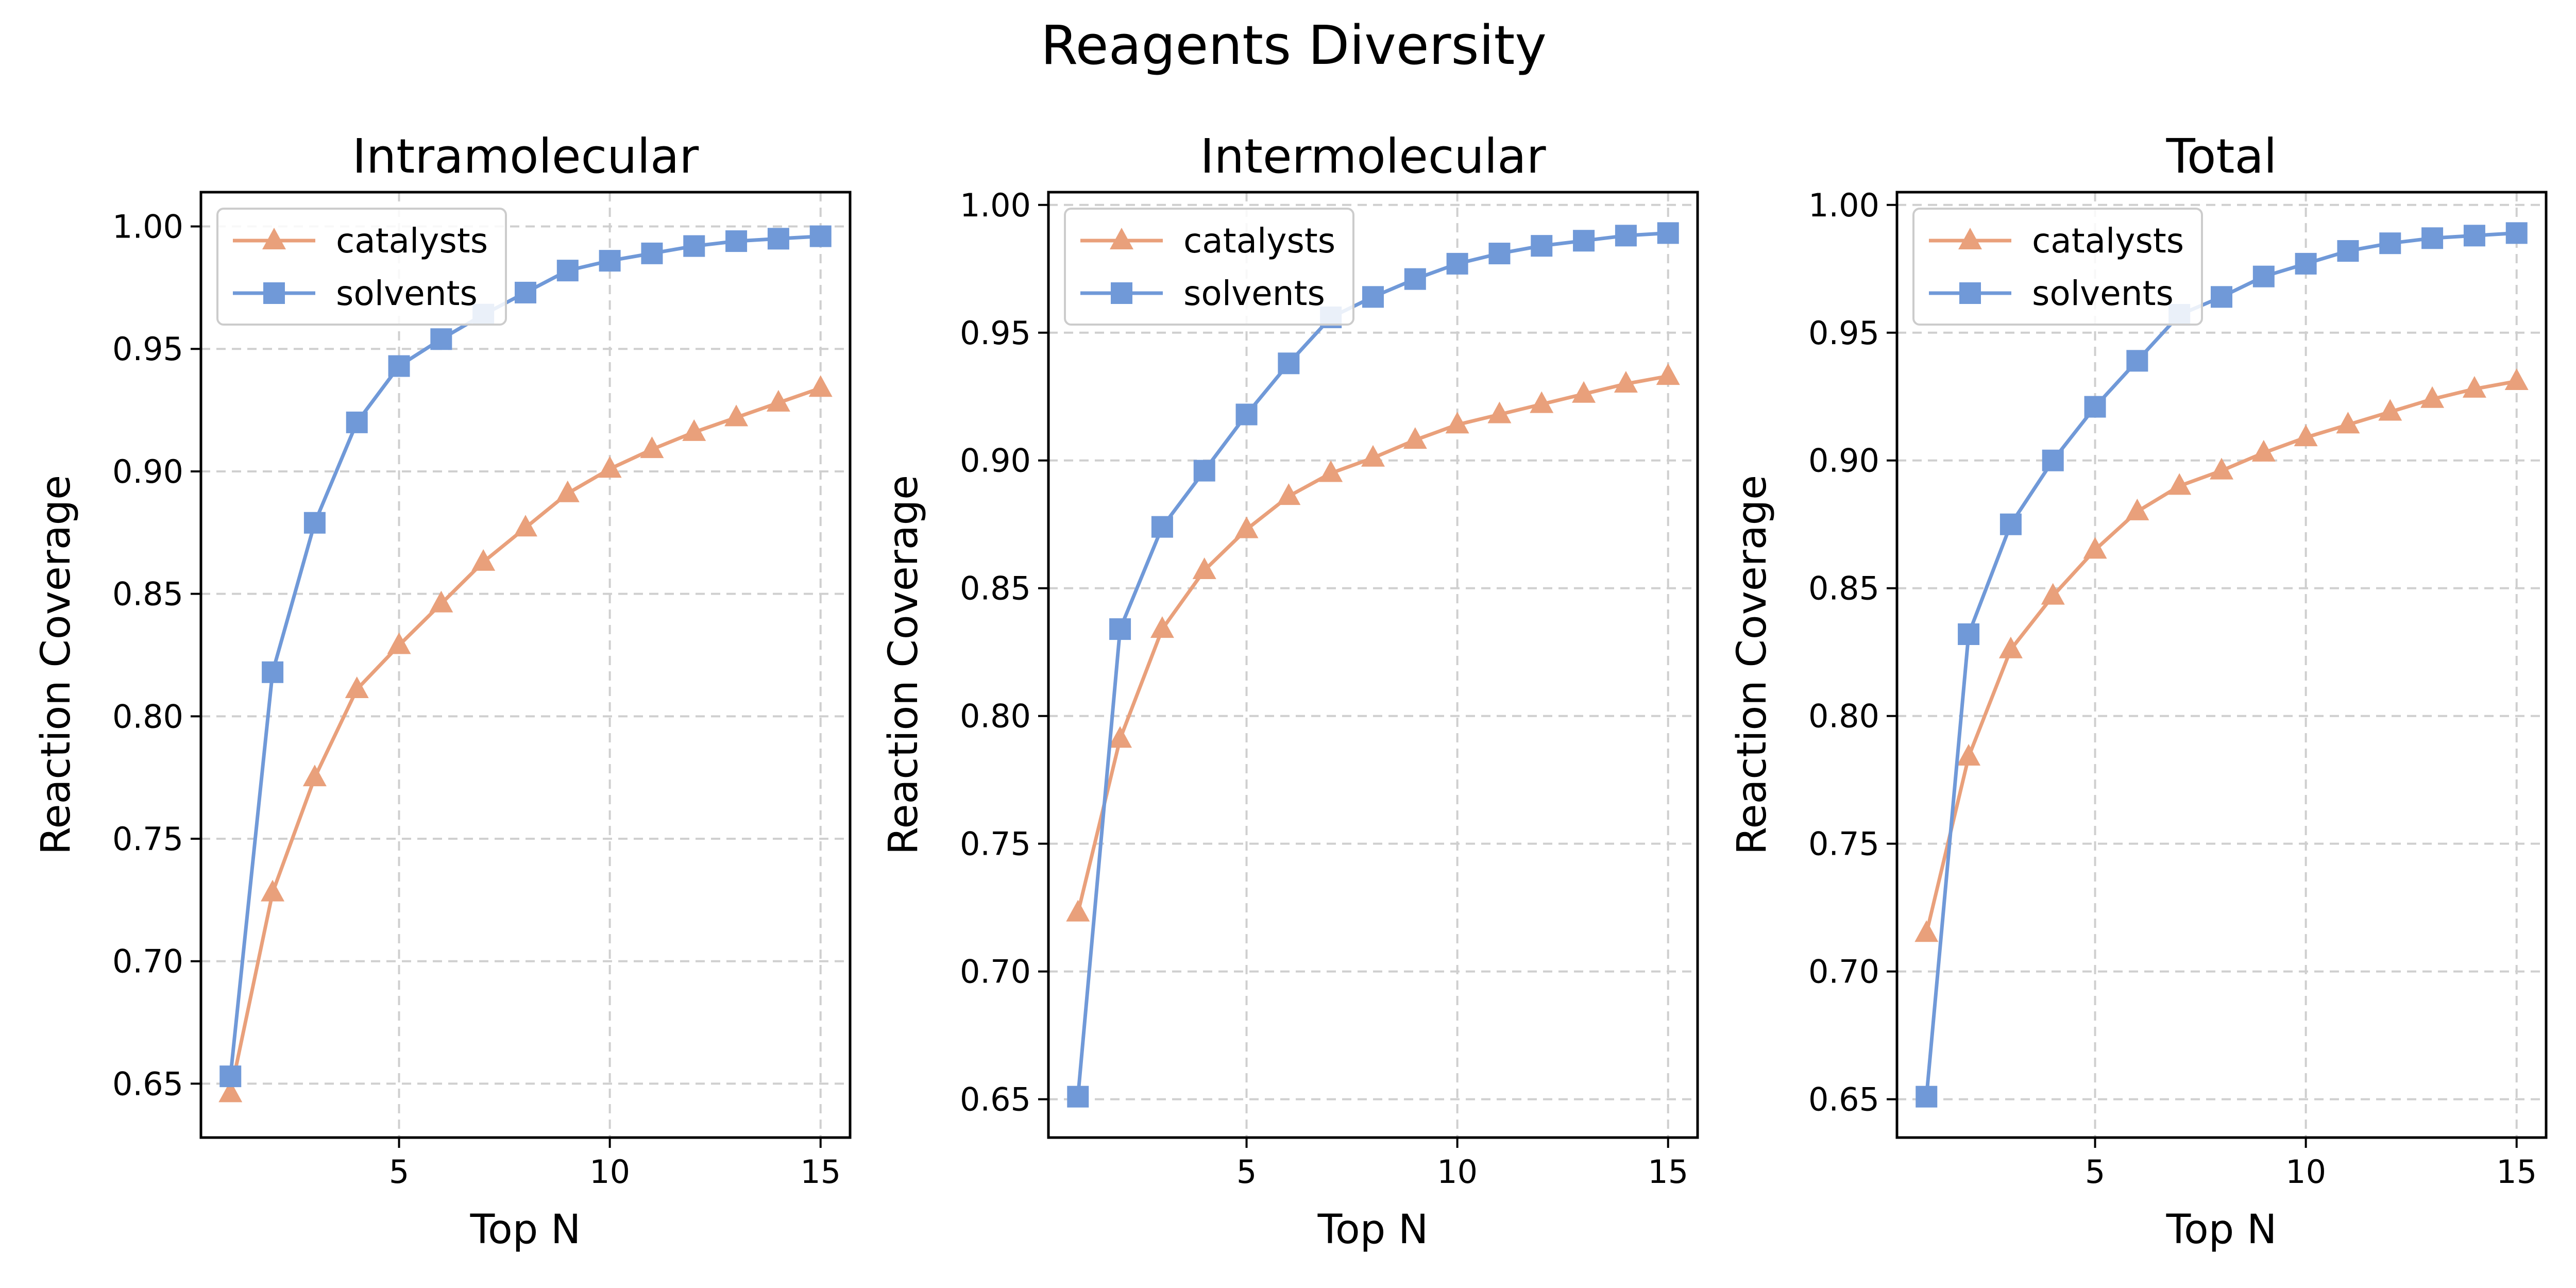  I want to click on legend: catalysts solvents, so click(2057, 267).